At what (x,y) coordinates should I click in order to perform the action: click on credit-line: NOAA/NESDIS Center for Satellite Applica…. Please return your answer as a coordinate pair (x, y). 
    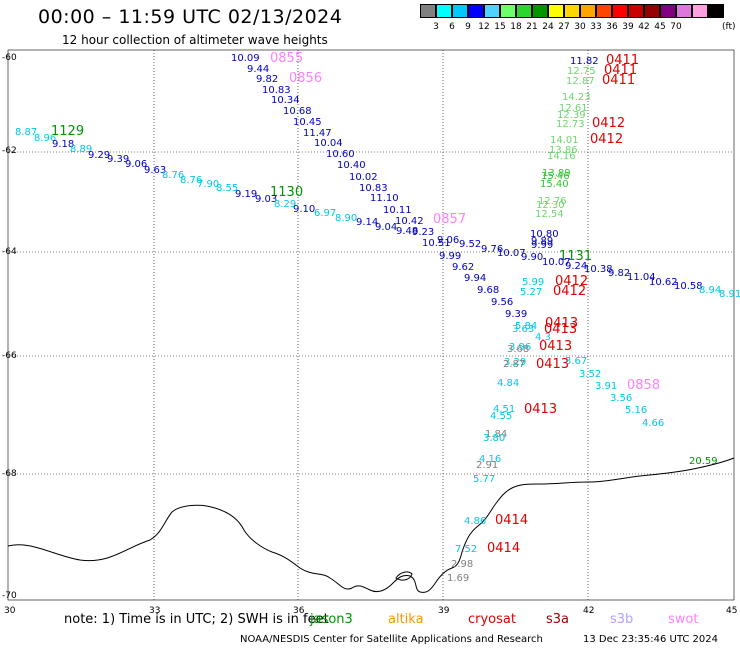
    Looking at the image, I should click on (391, 639).